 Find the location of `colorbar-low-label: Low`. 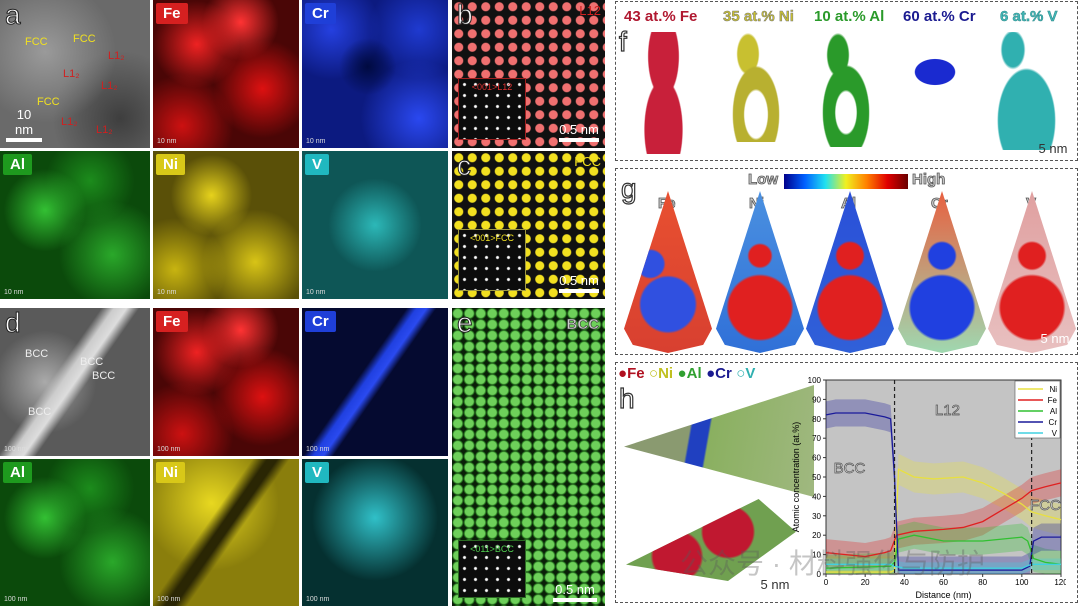

colorbar-low-label: Low is located at coordinates (763, 180).